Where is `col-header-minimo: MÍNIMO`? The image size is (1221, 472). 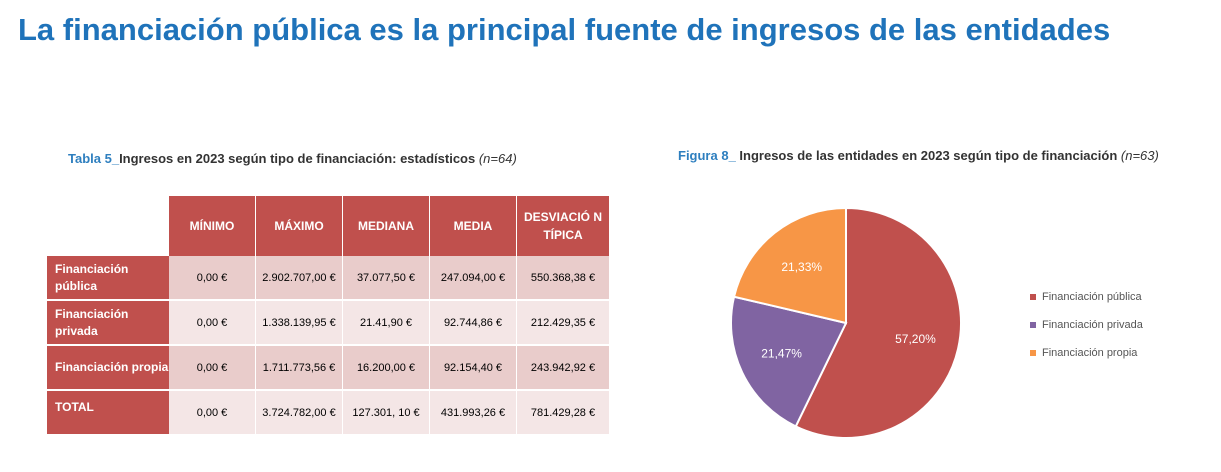
col-header-minimo: MÍNIMO is located at coordinates (212, 226).